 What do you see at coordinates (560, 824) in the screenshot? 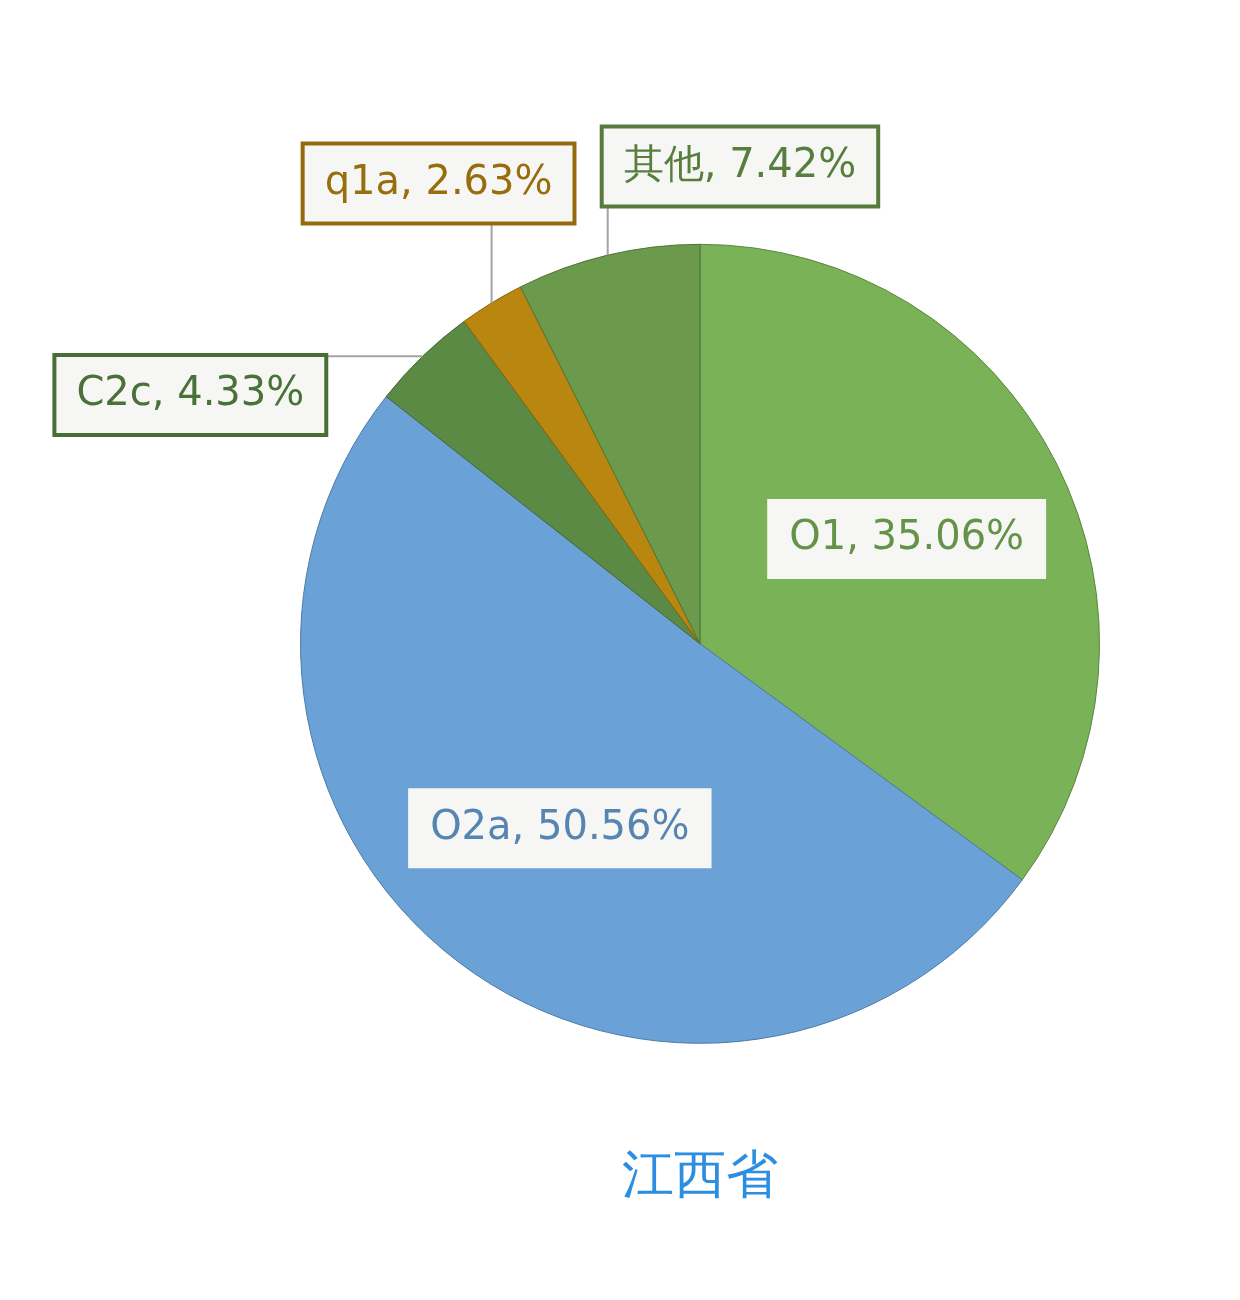
I see `slice-label: O2a, 50.56%` at bounding box center [560, 824].